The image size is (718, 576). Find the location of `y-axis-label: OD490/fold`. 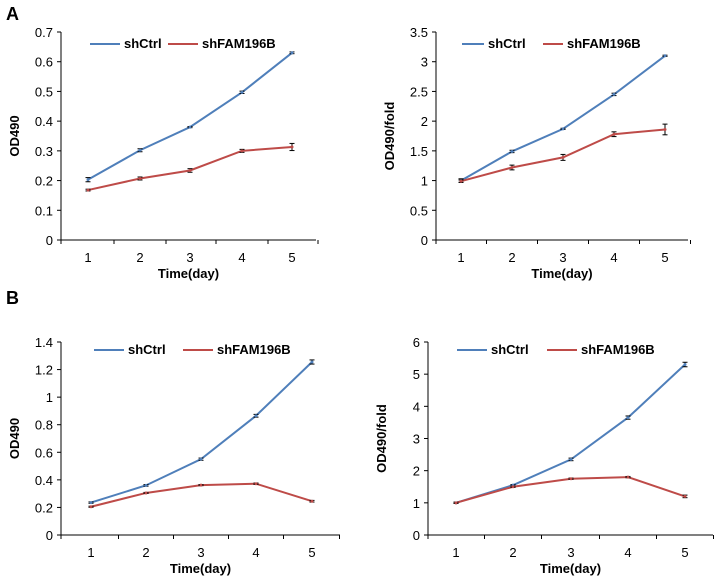

y-axis-label: OD490/fold is located at coordinates (381, 438).